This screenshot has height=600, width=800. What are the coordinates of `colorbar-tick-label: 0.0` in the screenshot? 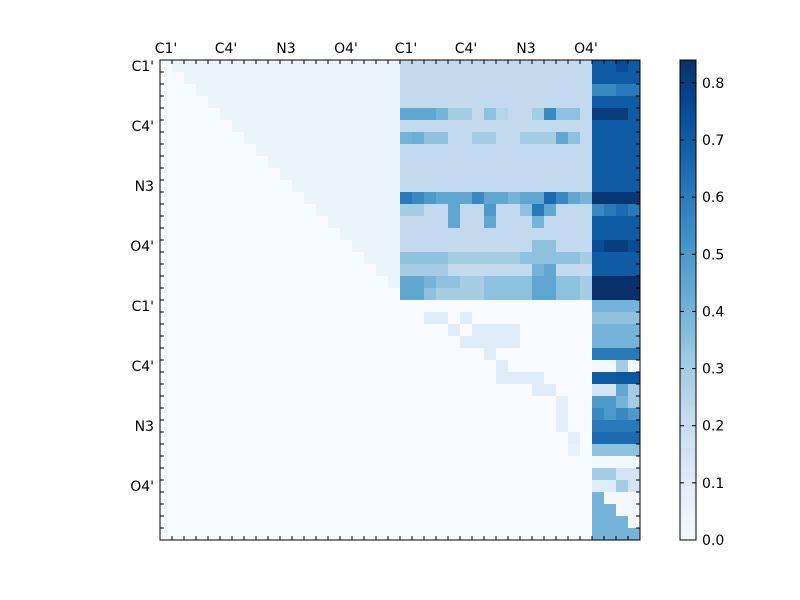 It's located at (713, 541).